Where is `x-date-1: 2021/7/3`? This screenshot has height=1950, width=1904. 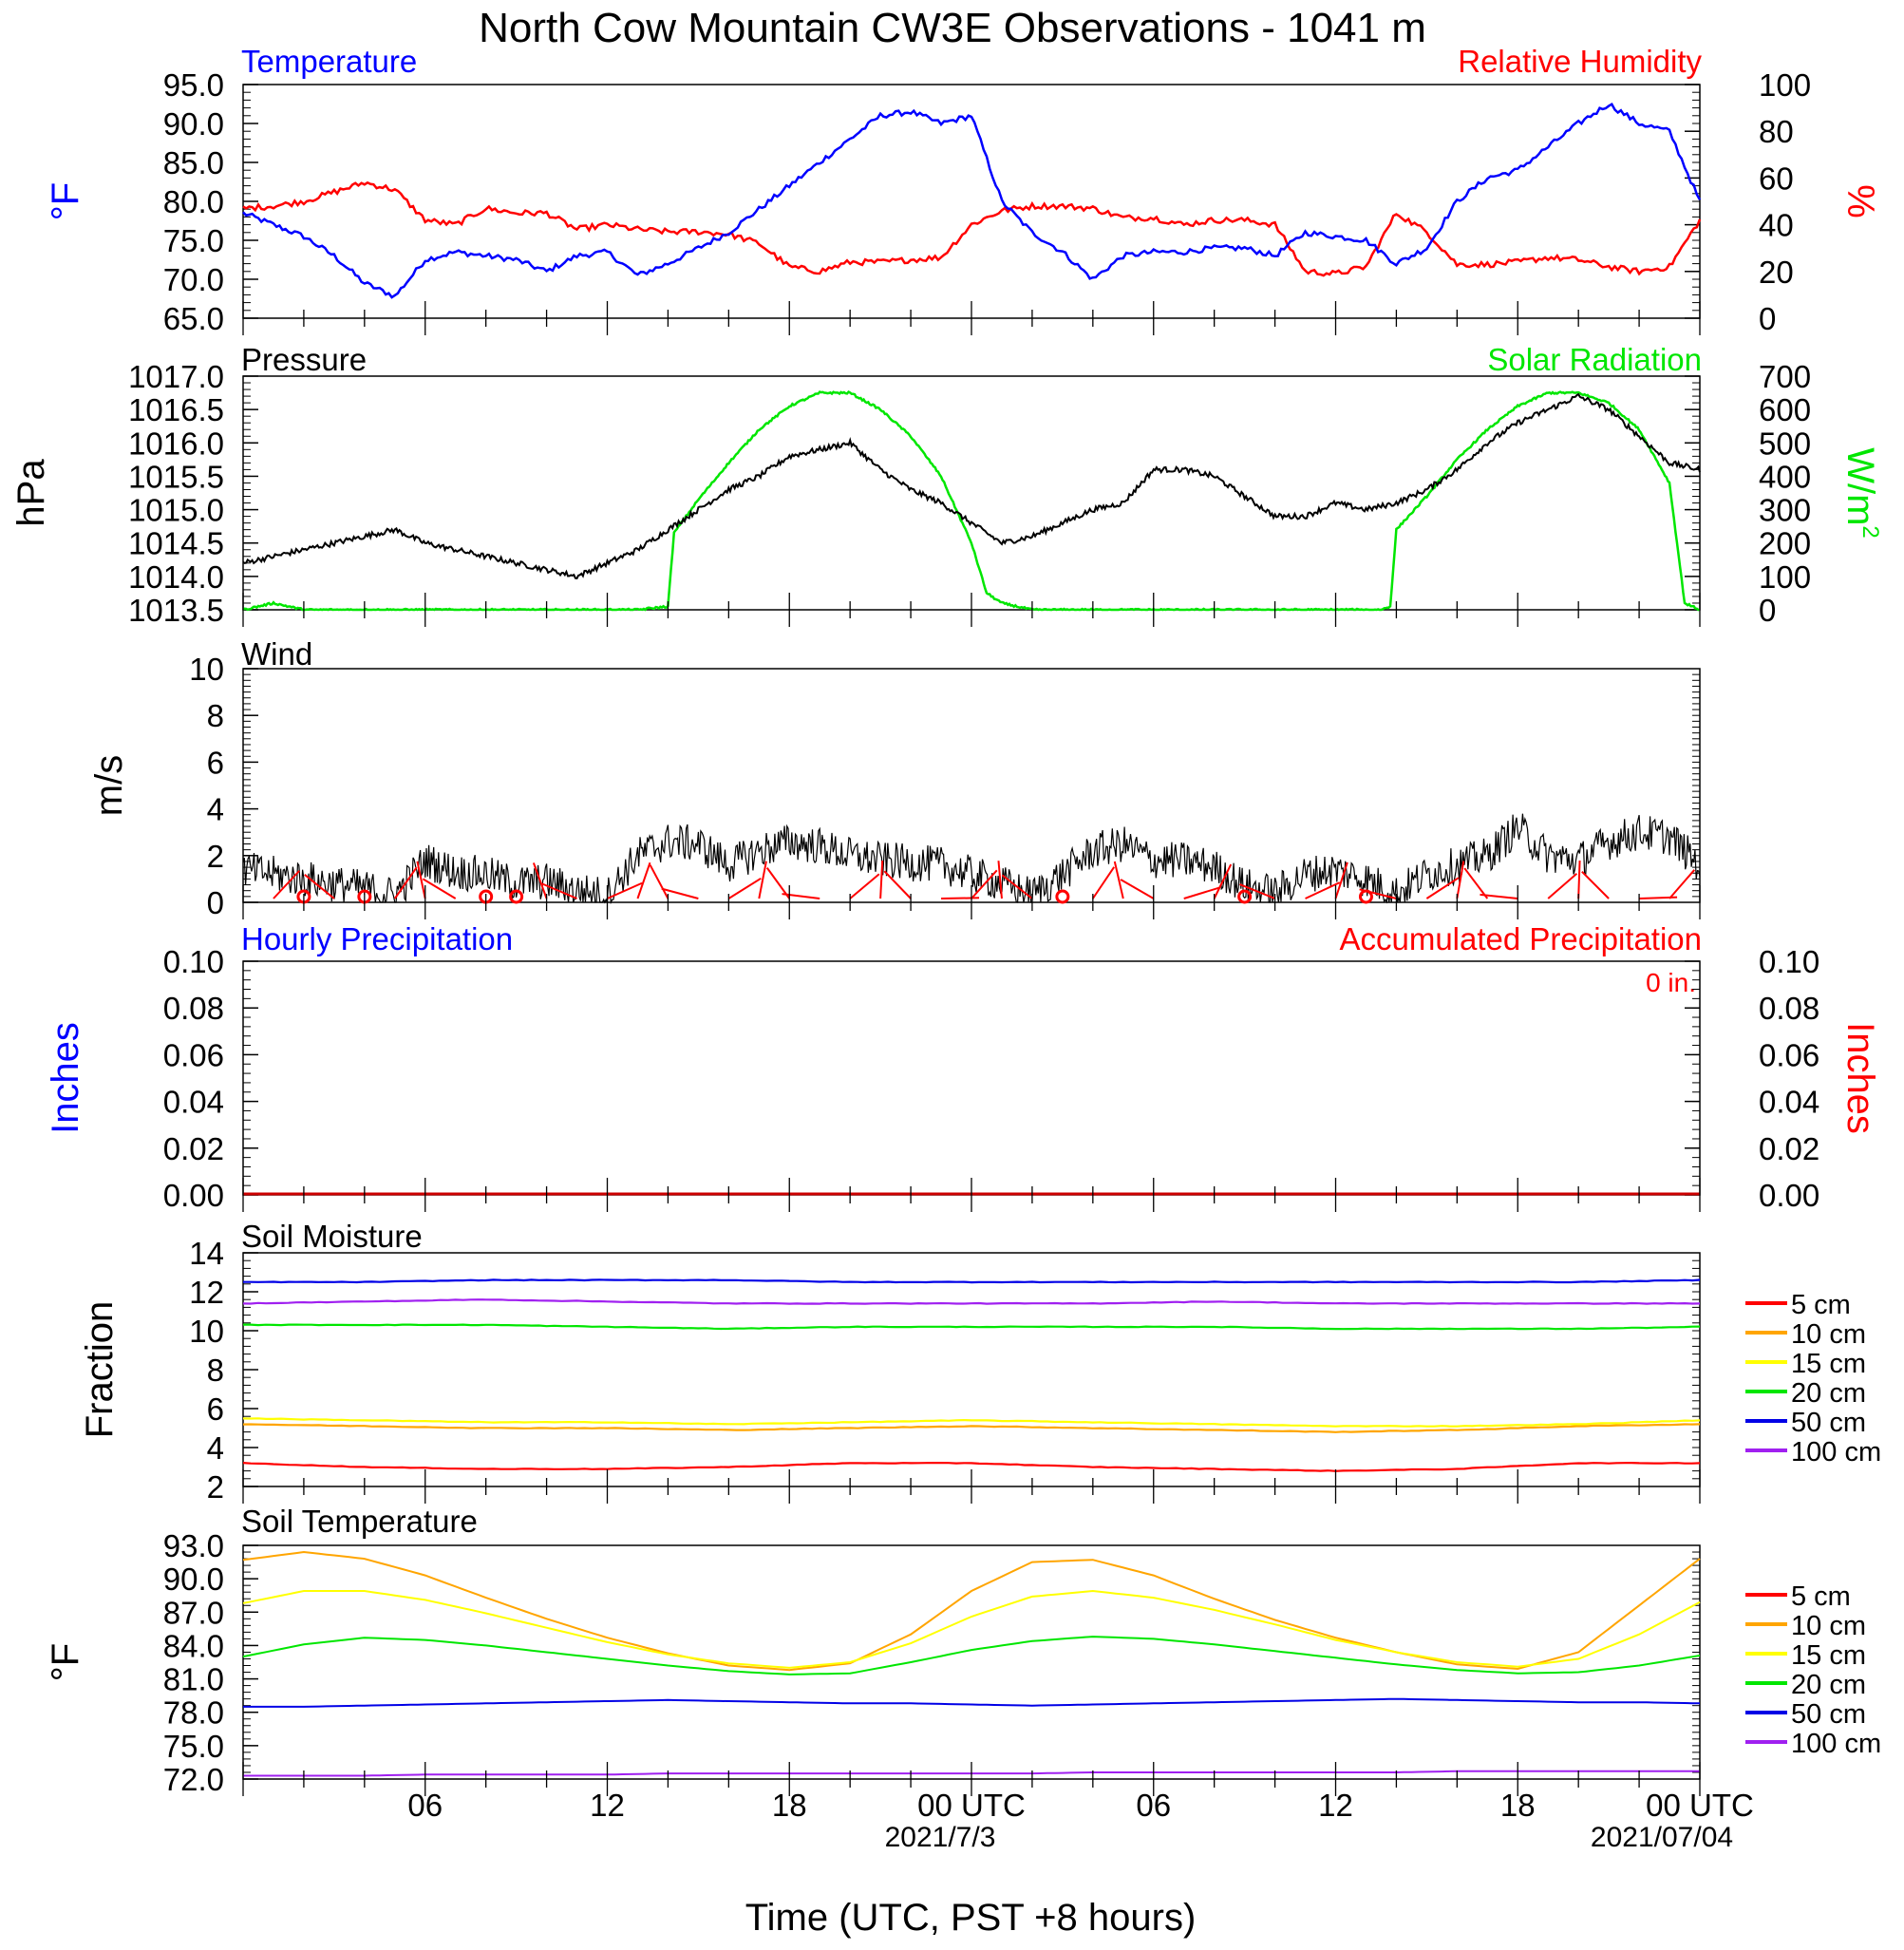 x-date-1: 2021/7/3 is located at coordinates (941, 1837).